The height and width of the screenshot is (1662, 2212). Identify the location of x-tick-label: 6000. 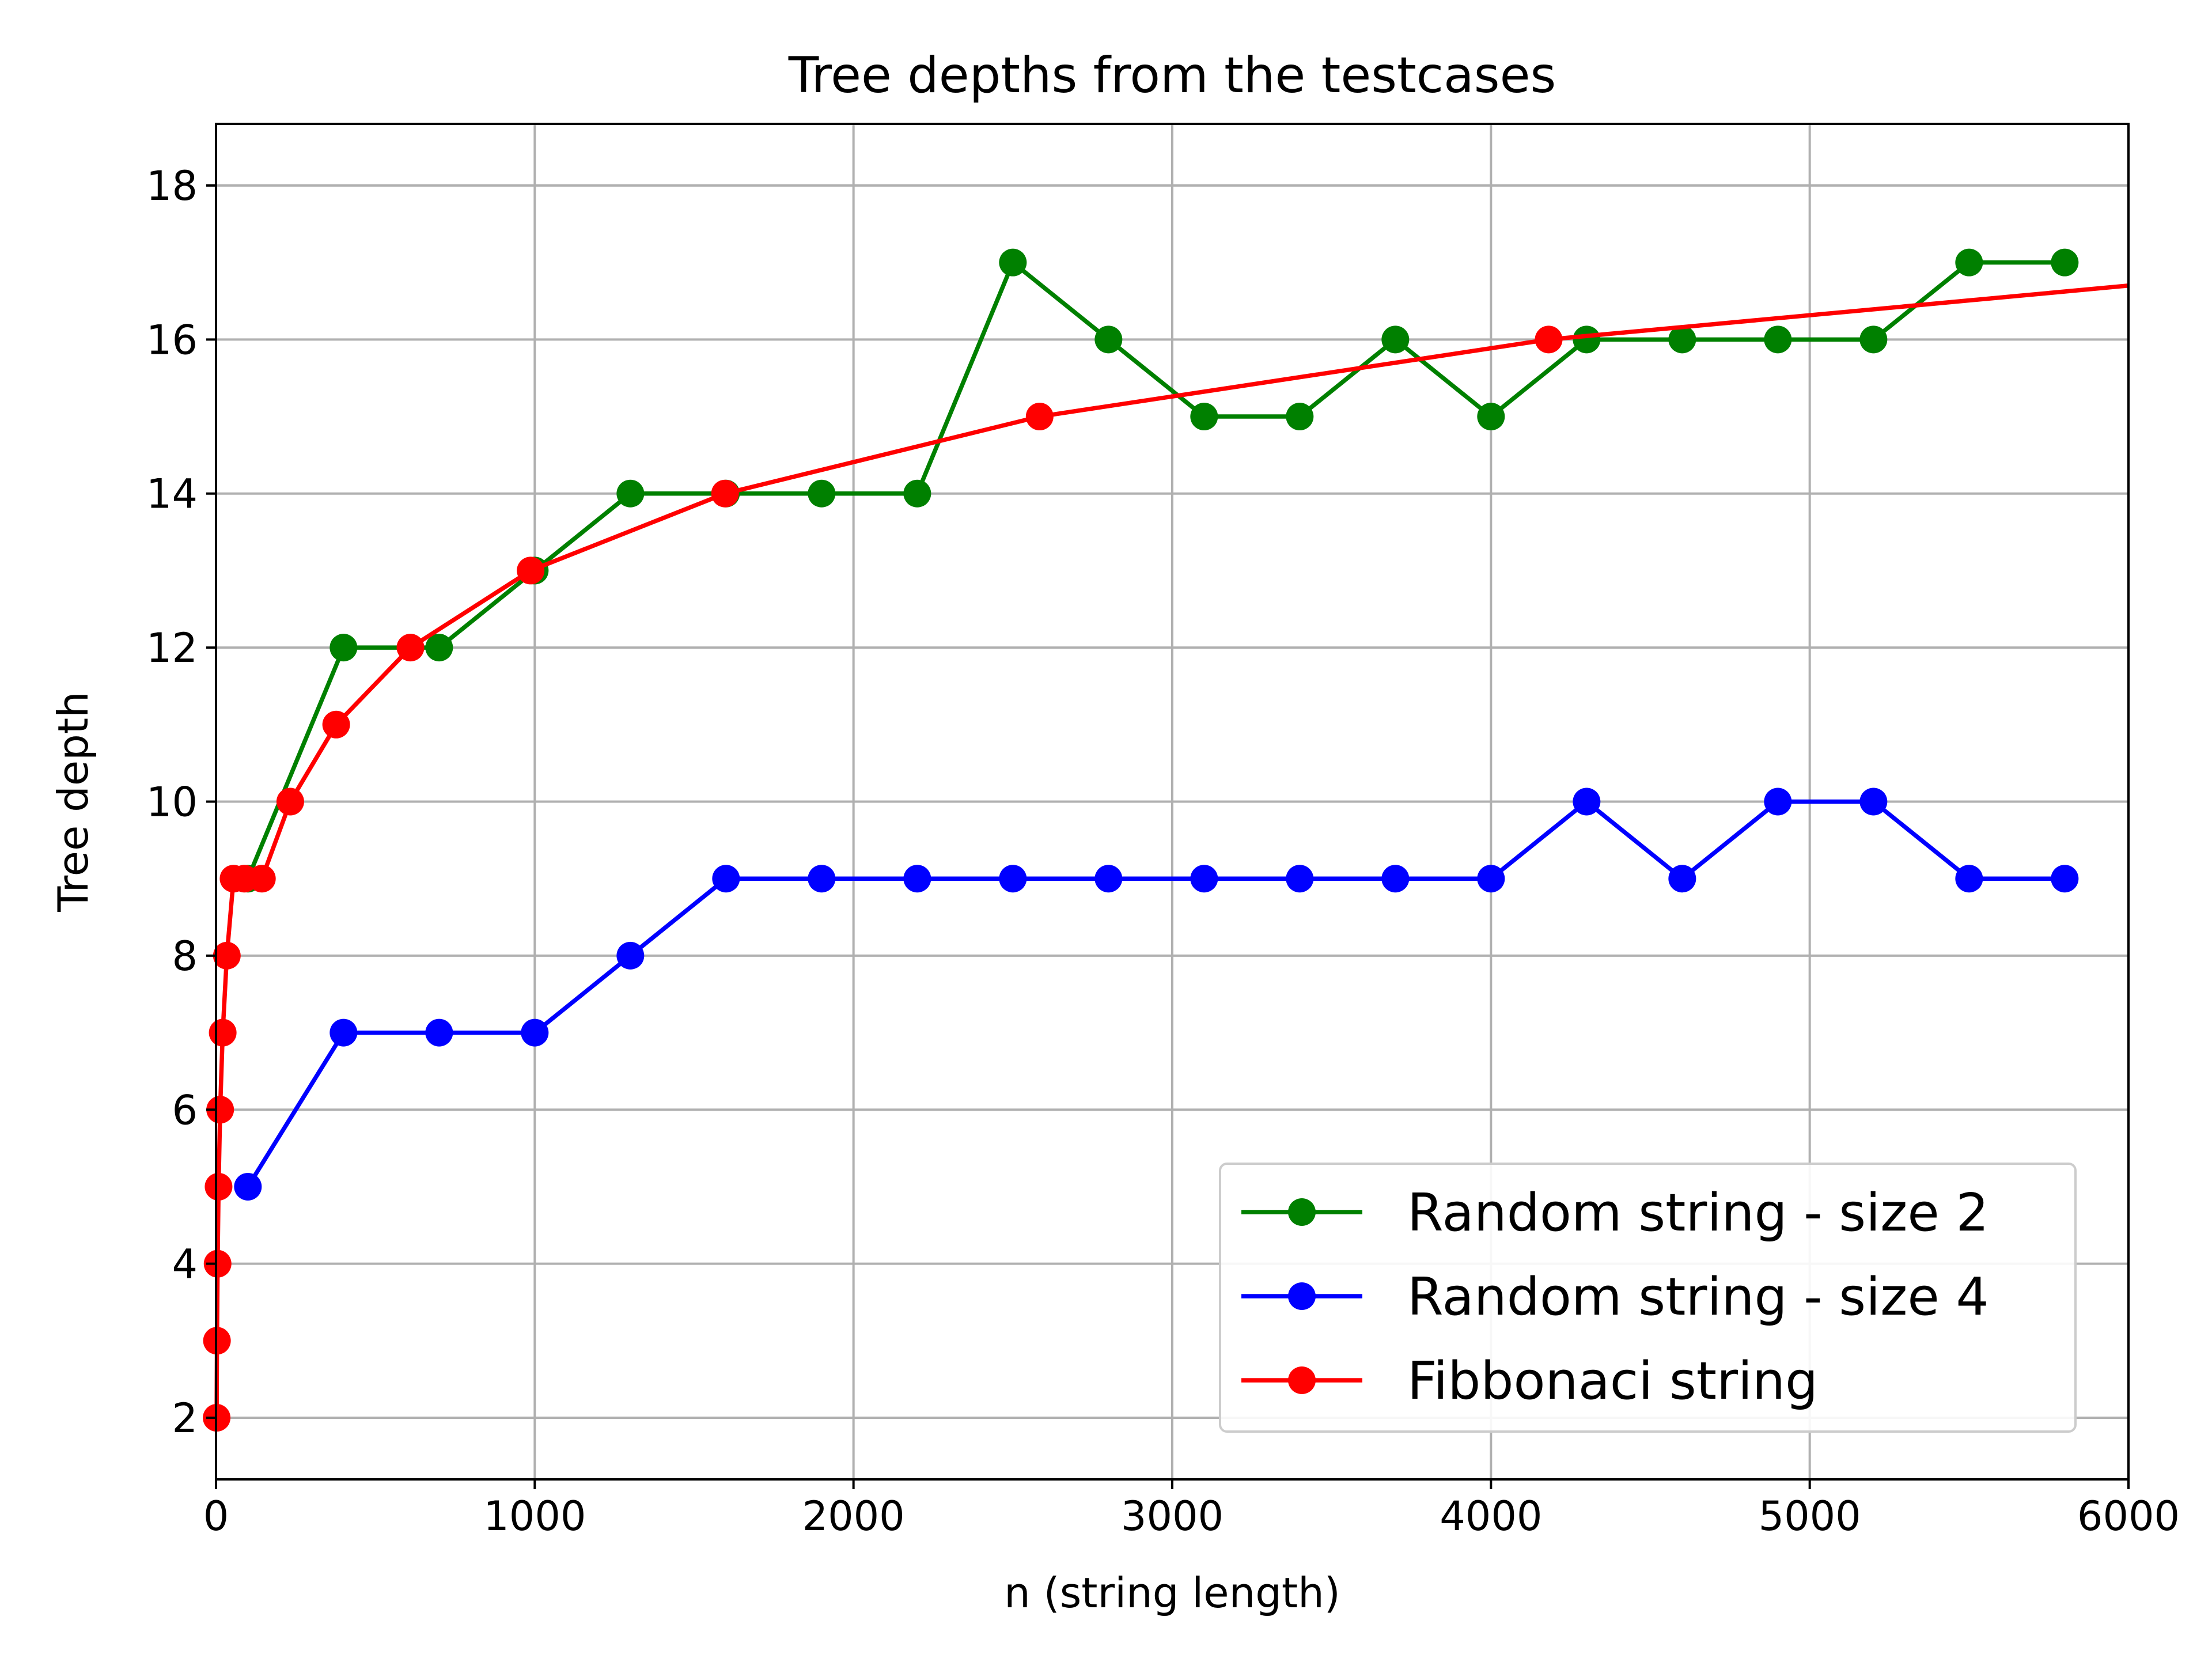
(2128, 1517).